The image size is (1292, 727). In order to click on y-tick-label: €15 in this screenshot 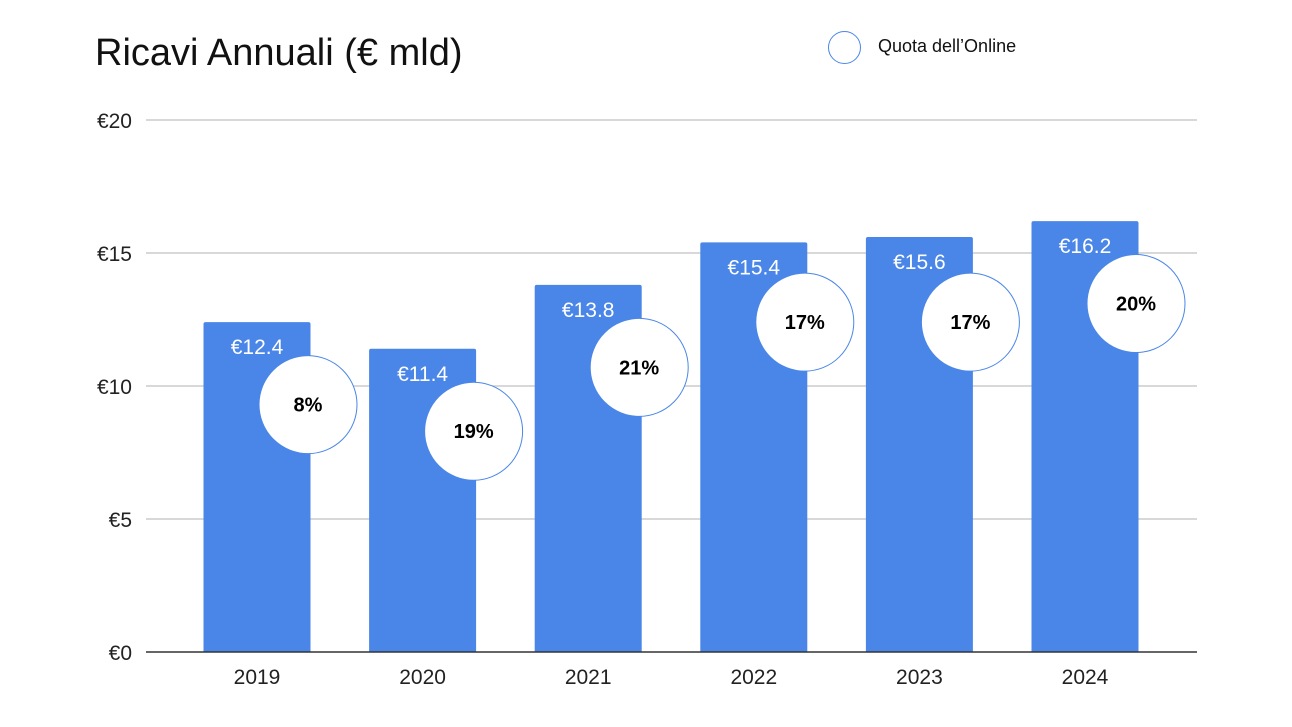, I will do `click(114, 254)`.